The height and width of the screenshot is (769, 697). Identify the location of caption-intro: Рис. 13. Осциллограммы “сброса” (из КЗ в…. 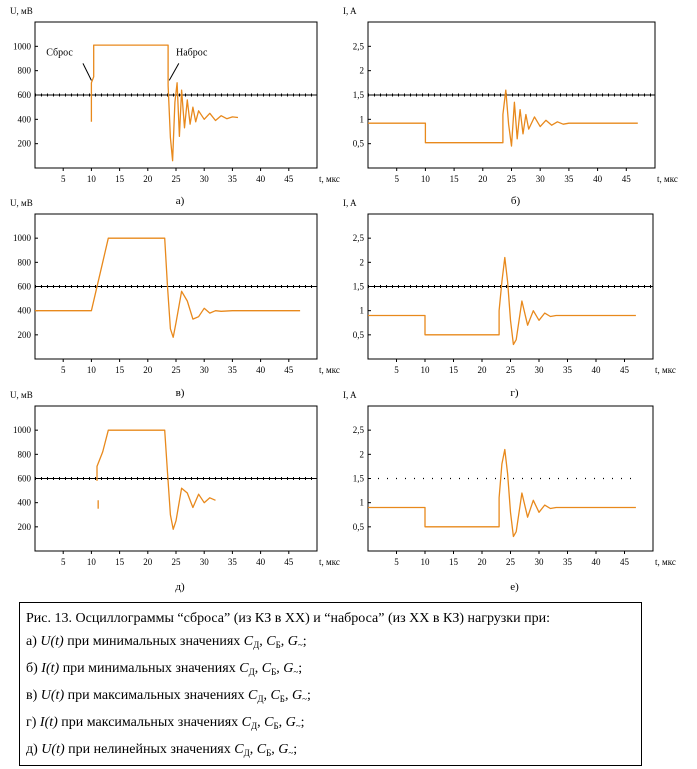
(288, 618).